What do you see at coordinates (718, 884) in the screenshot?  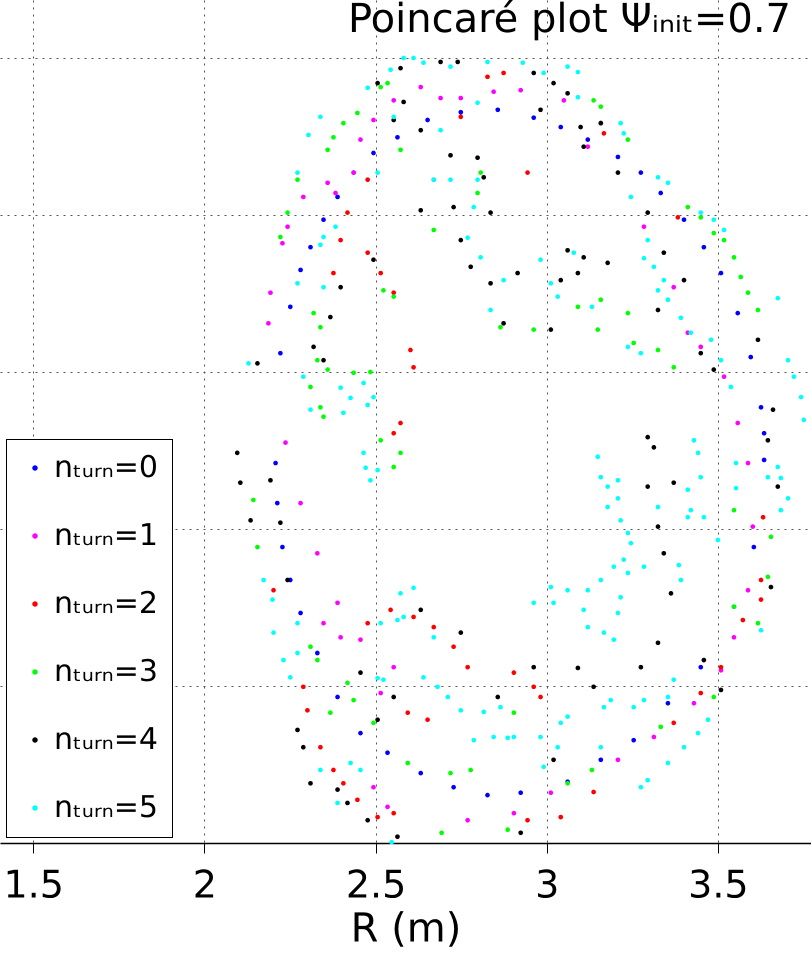 I see `x-tick-label: 3.5` at bounding box center [718, 884].